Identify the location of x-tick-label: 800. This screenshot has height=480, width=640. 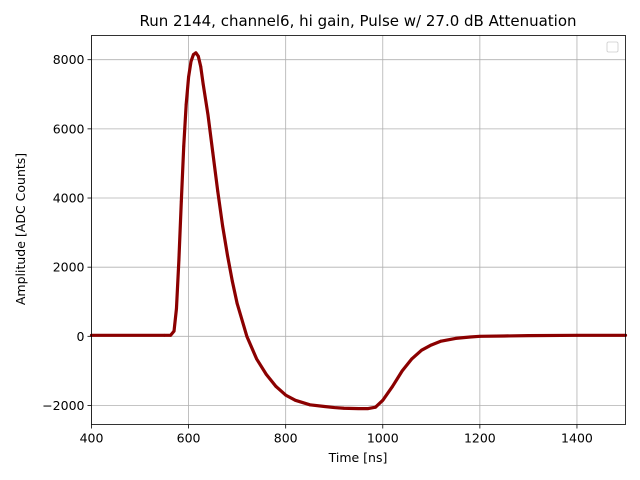
(286, 438).